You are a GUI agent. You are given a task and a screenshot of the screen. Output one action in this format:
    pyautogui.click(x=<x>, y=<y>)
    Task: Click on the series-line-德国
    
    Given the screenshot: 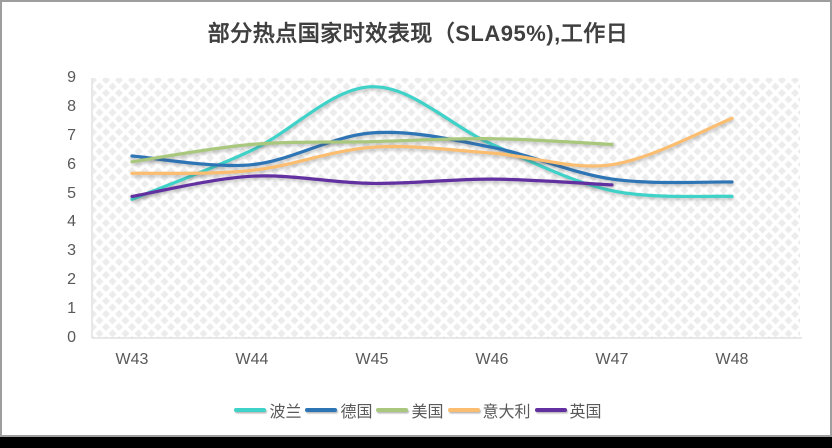 What is the action you would take?
    pyautogui.click(x=432, y=157)
    